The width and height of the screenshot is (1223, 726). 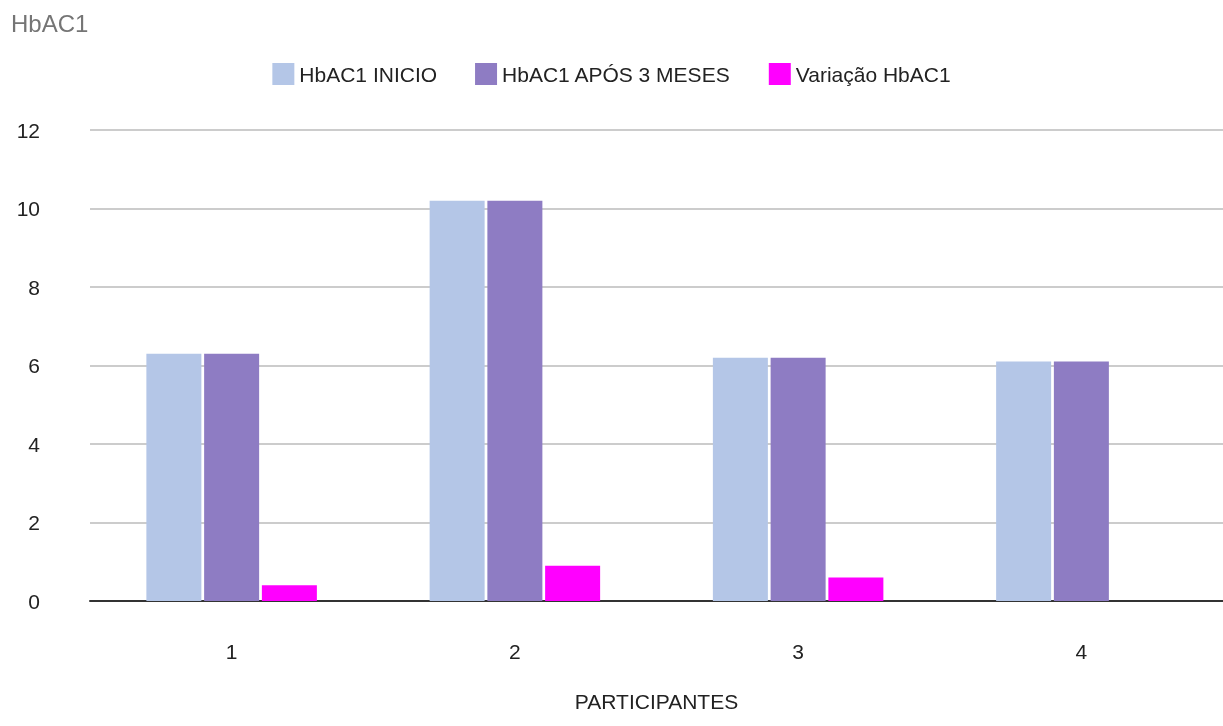 I want to click on x-tick-label: 4, so click(x=1081, y=651).